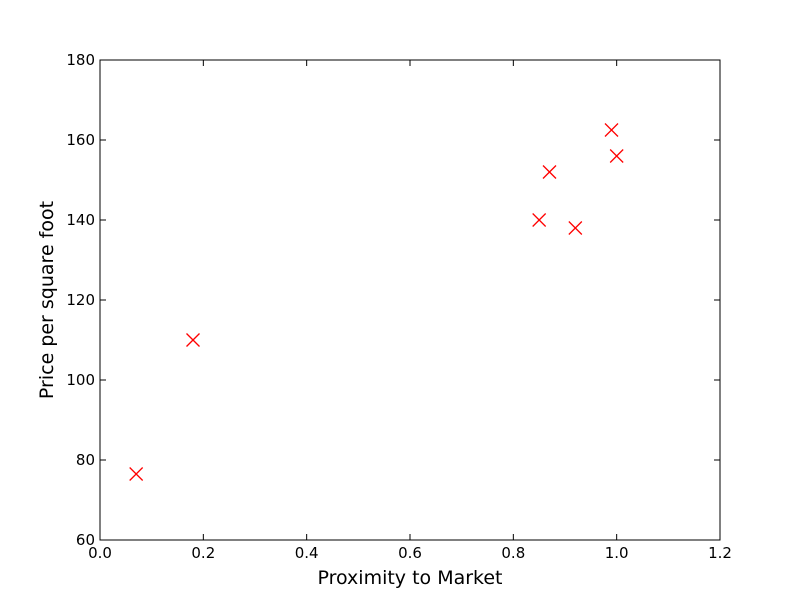 Image resolution: width=800 pixels, height=604 pixels. What do you see at coordinates (80, 300) in the screenshot?
I see `y-tick-label: 120` at bounding box center [80, 300].